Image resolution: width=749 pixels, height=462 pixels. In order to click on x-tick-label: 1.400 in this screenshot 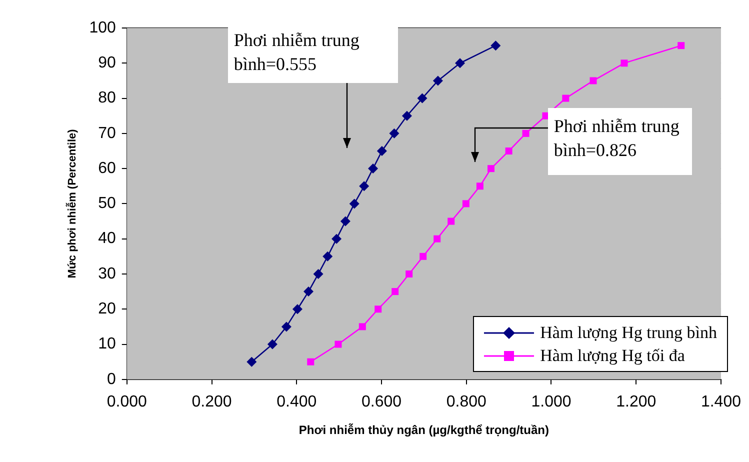, I will do `click(721, 401)`.